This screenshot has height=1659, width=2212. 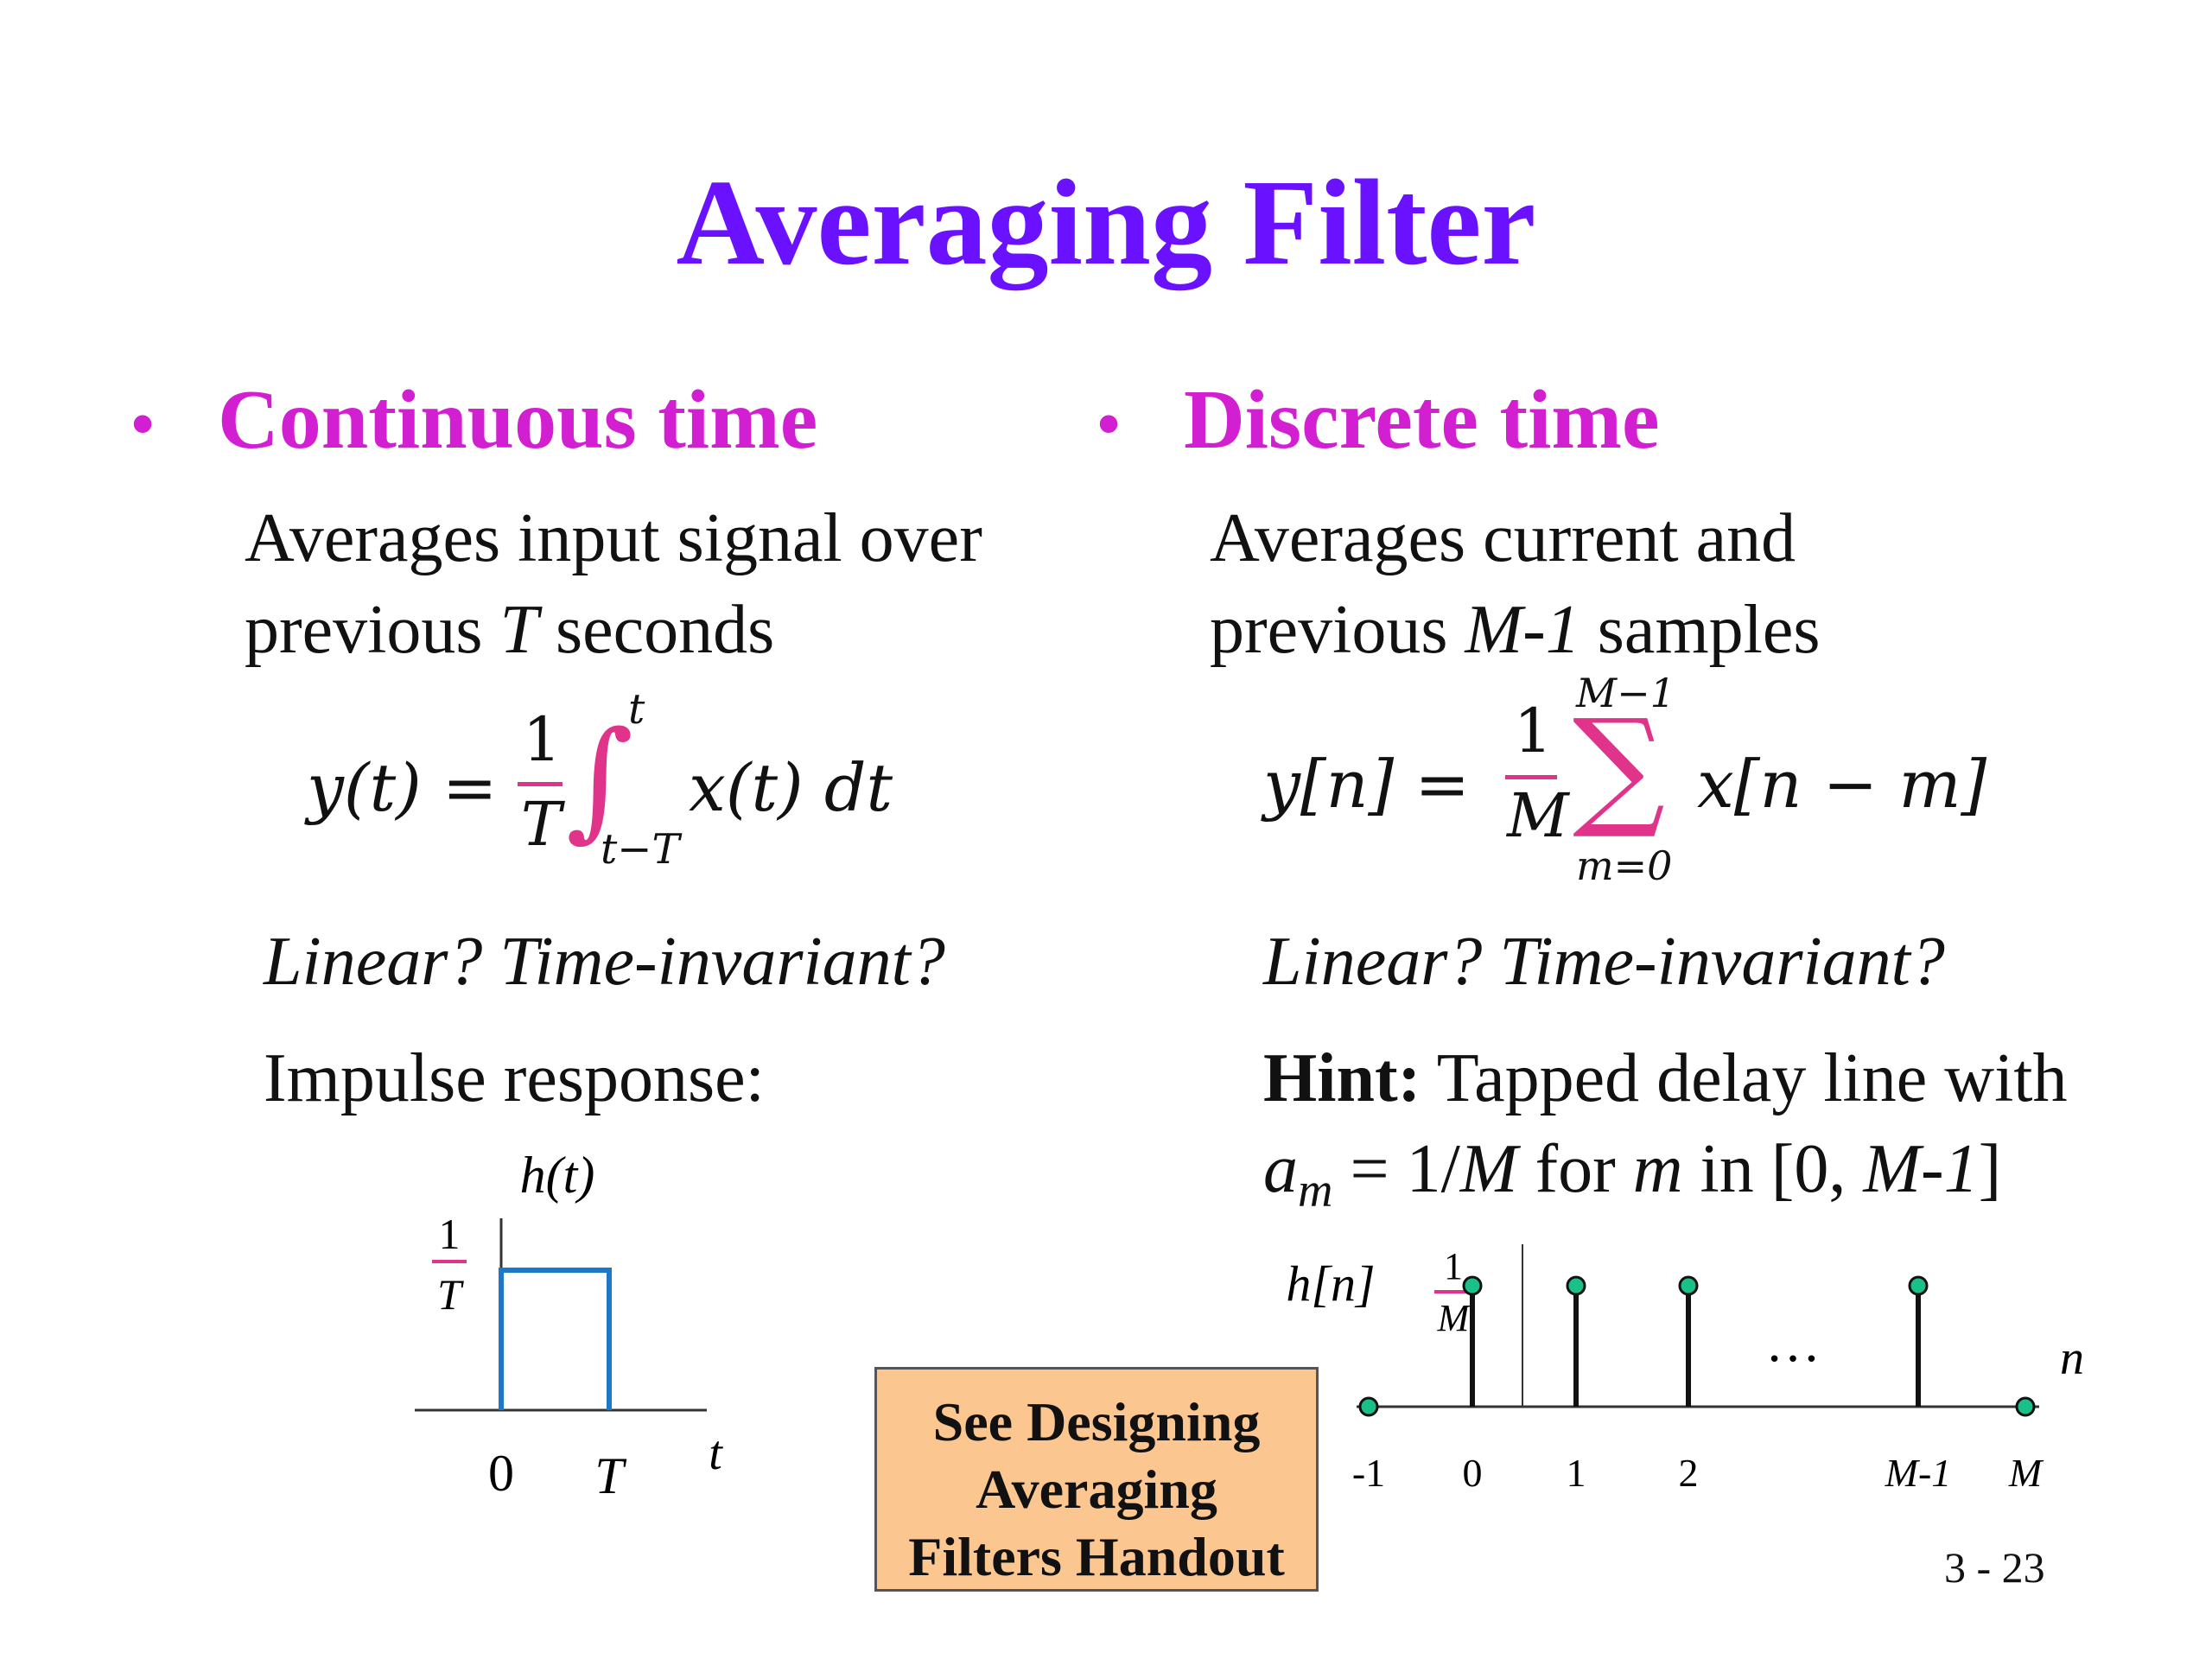 What do you see at coordinates (613, 538) in the screenshot?
I see `continuous-description-line1: Averages input signal over` at bounding box center [613, 538].